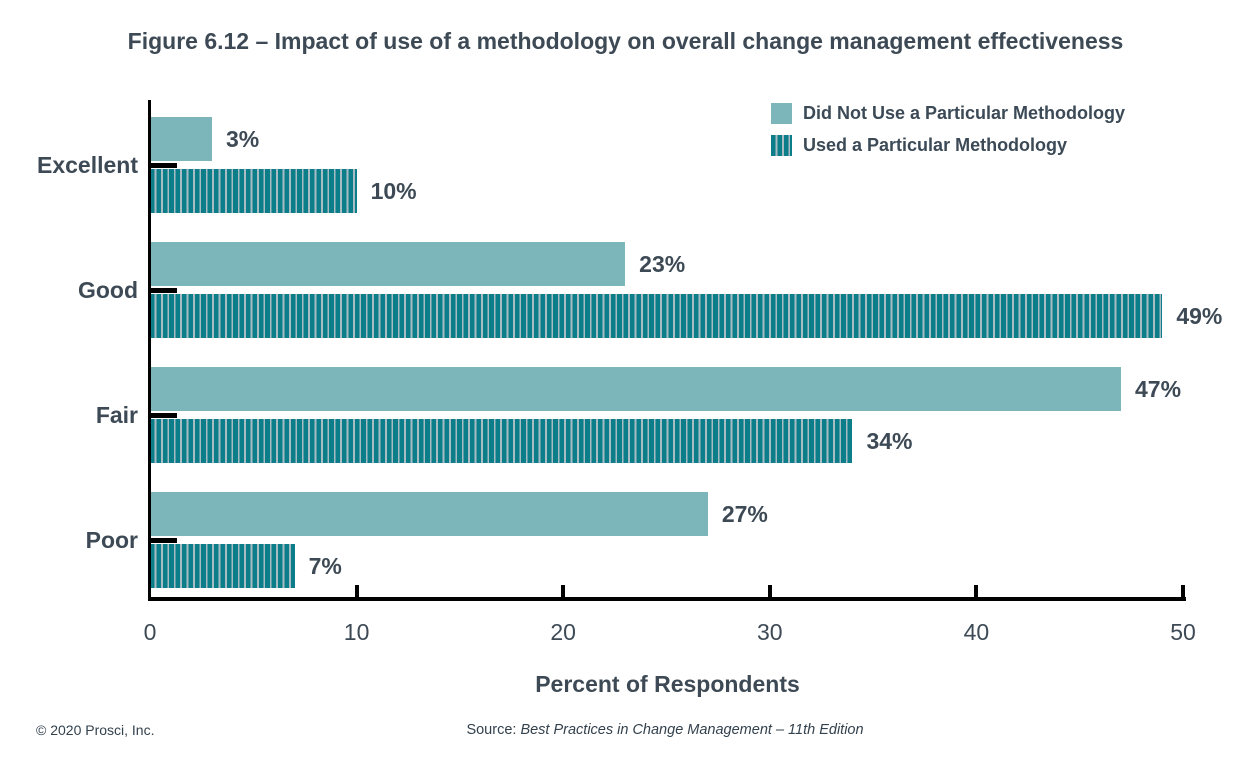 This screenshot has height=771, width=1251. Describe the element at coordinates (242, 139) in the screenshot. I see `bar-value-label: 3%` at that location.